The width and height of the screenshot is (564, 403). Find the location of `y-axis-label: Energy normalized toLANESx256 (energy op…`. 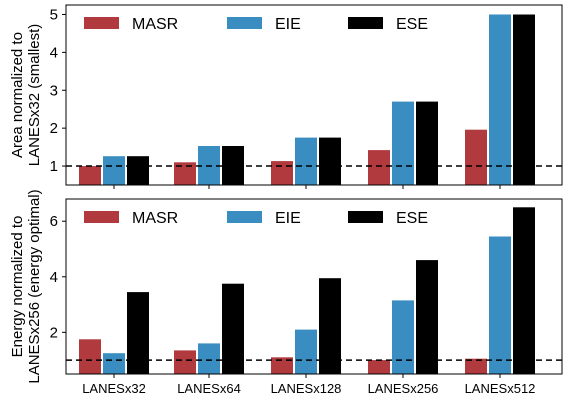

y-axis-label: Energy normalized toLANESx256 (energy op… is located at coordinates (26, 286).